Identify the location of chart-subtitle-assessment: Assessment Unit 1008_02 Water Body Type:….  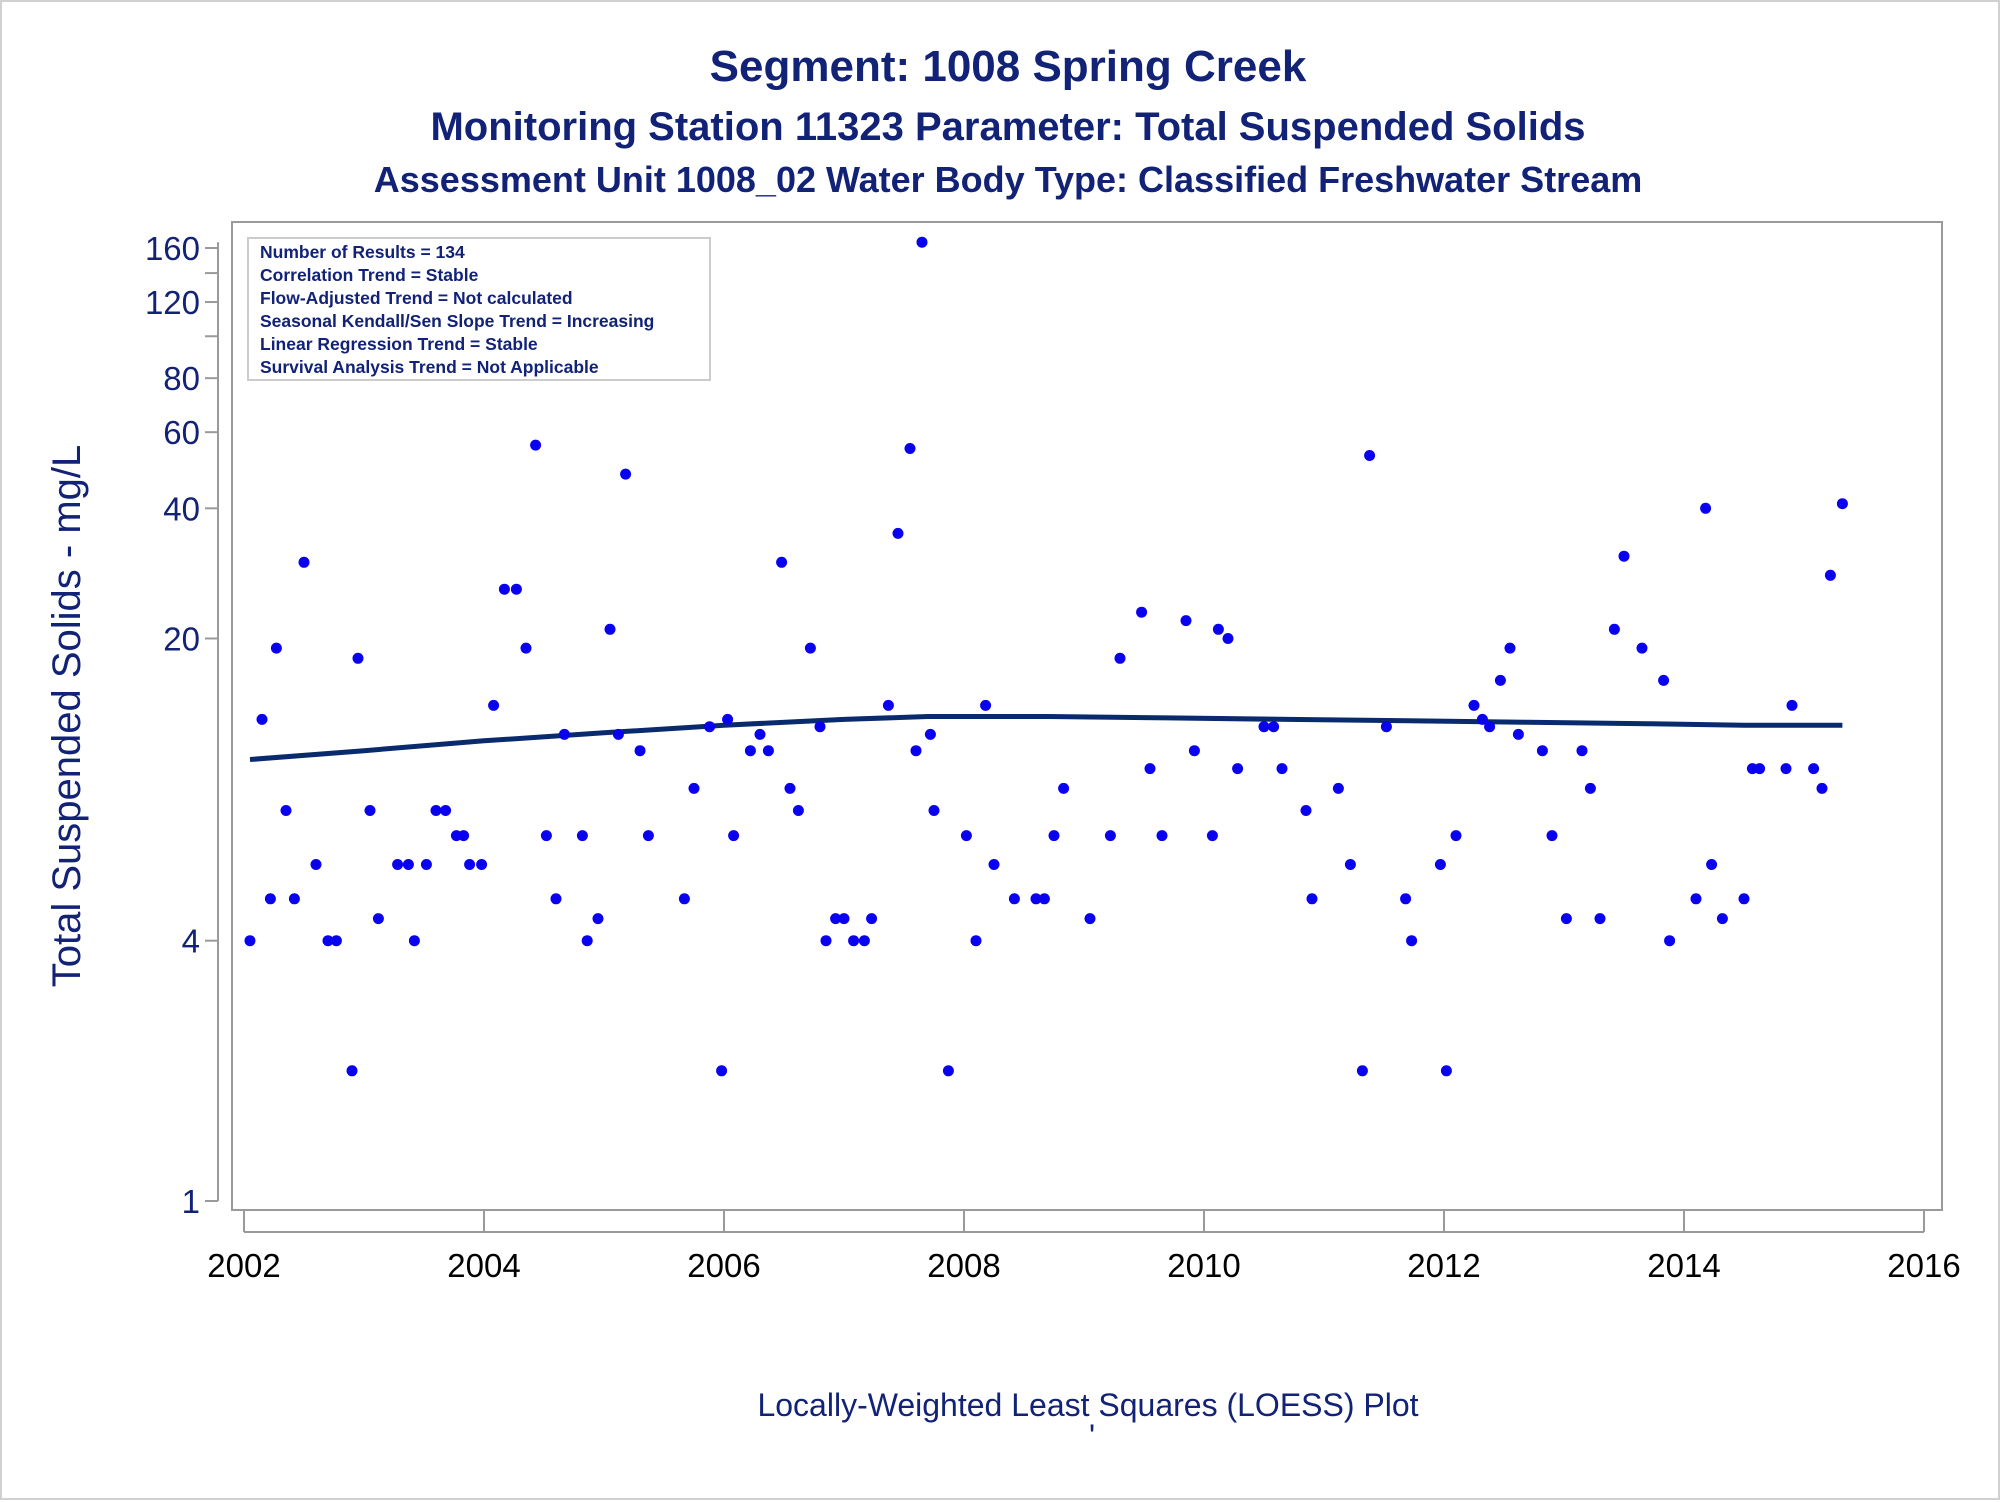
(1008, 179).